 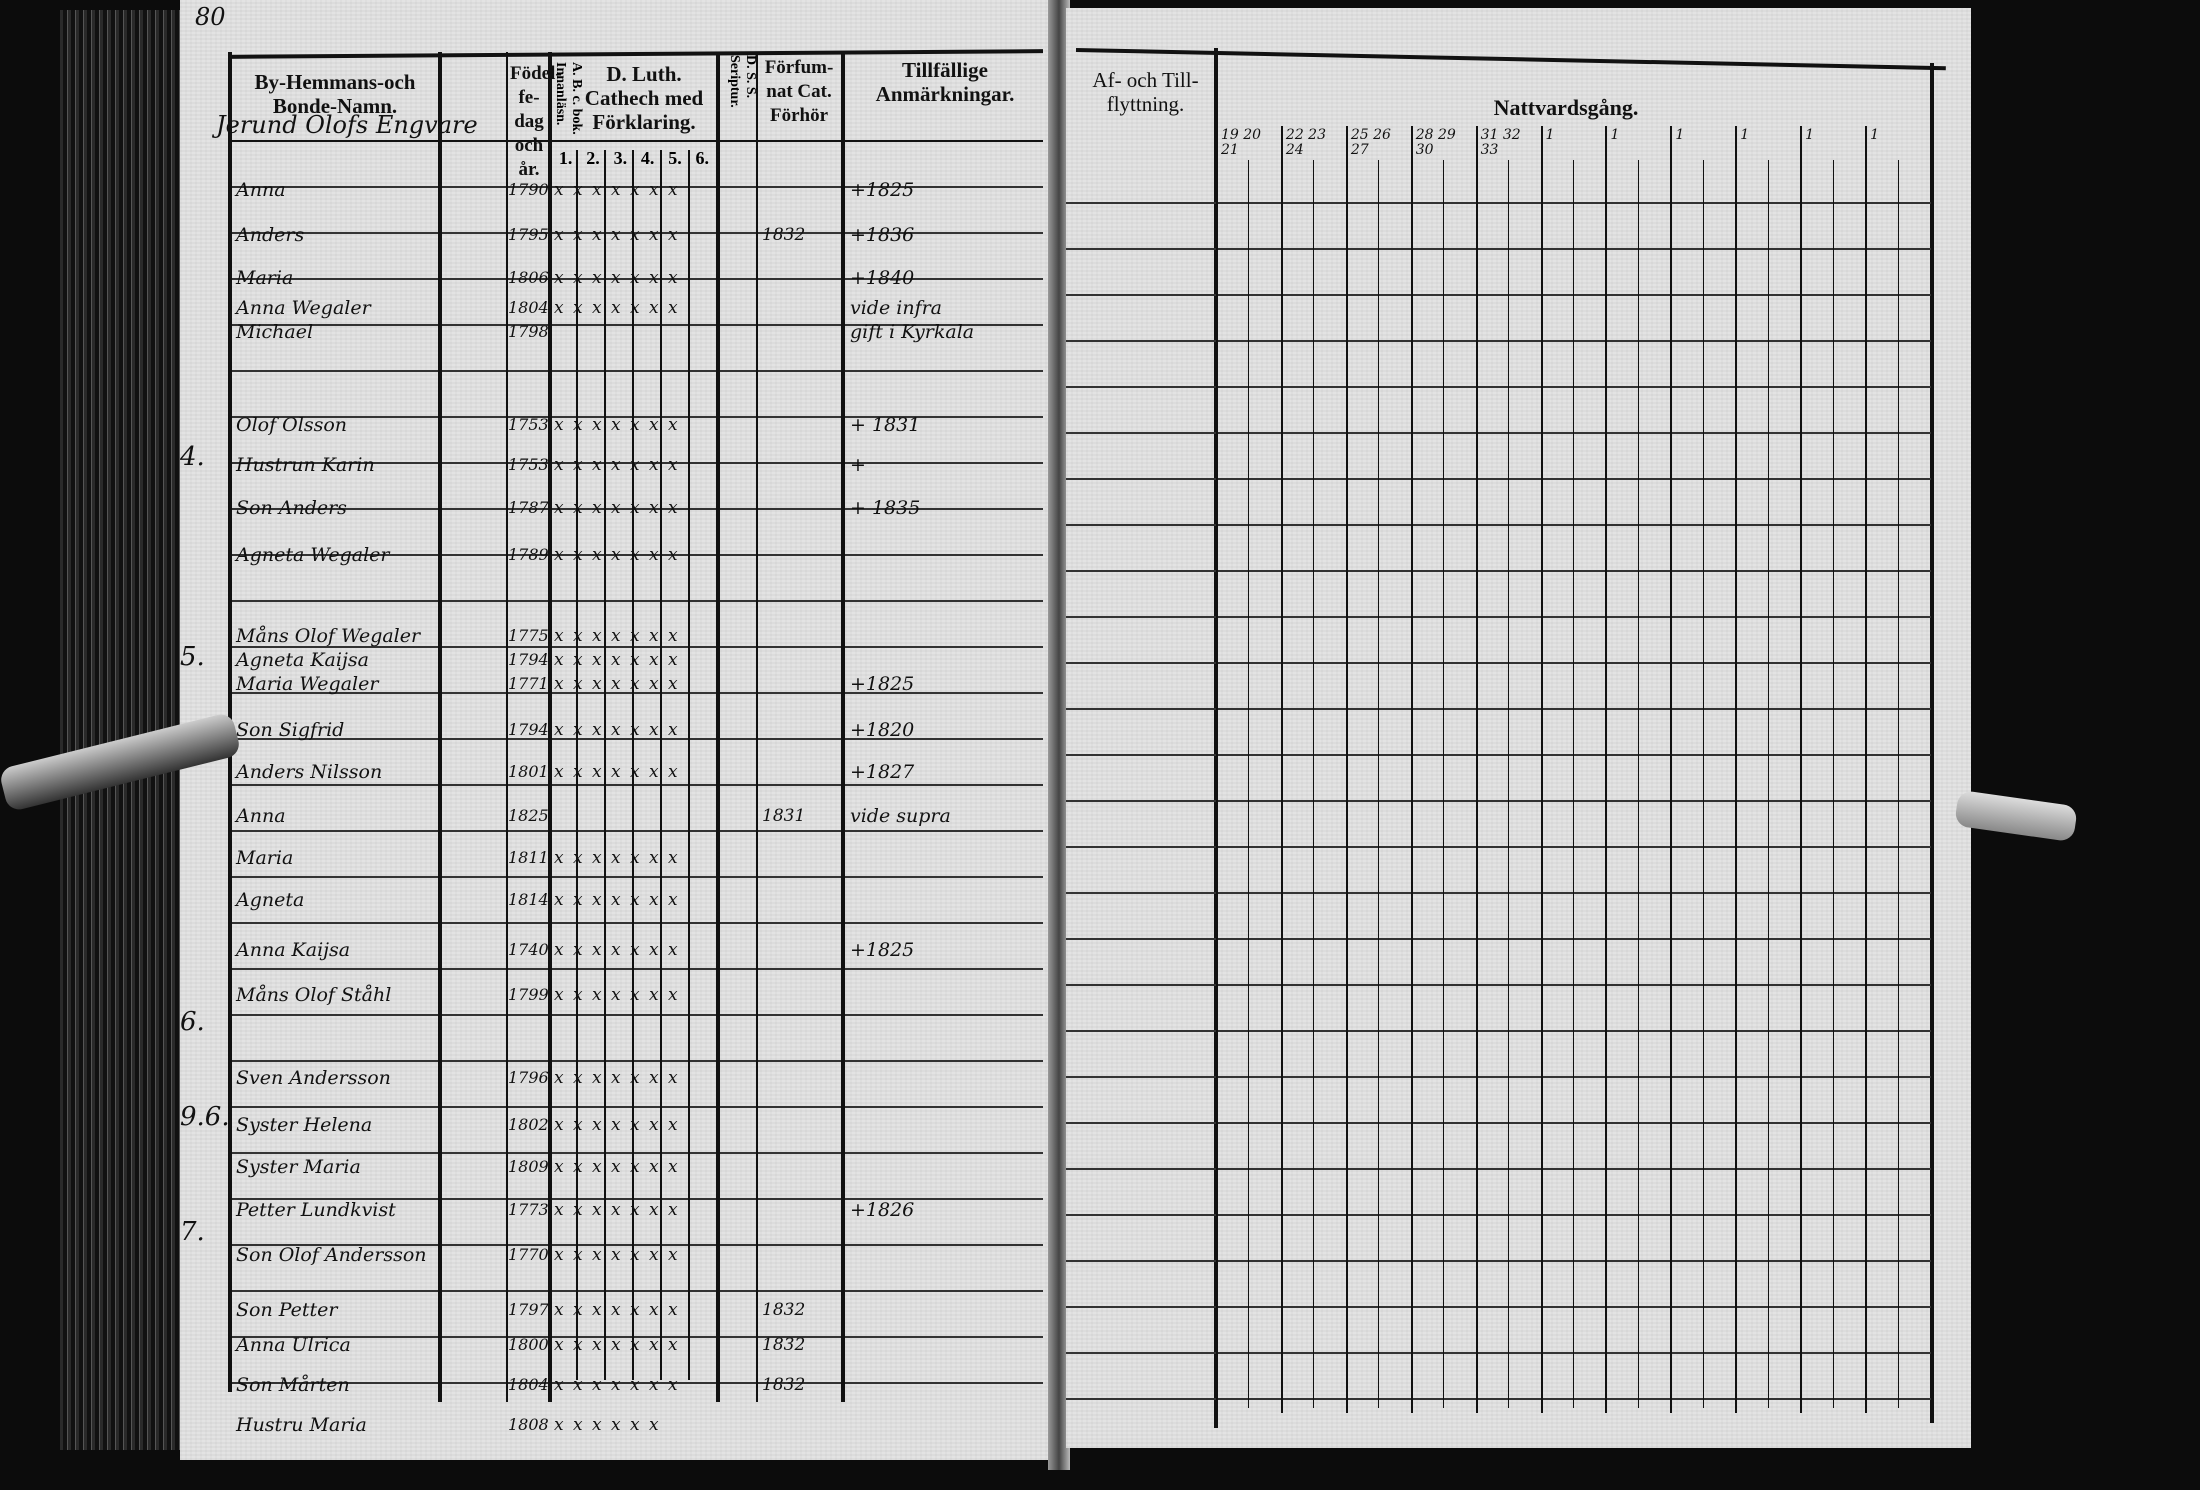 I want to click on row-birth: 1775, so click(x=528, y=635).